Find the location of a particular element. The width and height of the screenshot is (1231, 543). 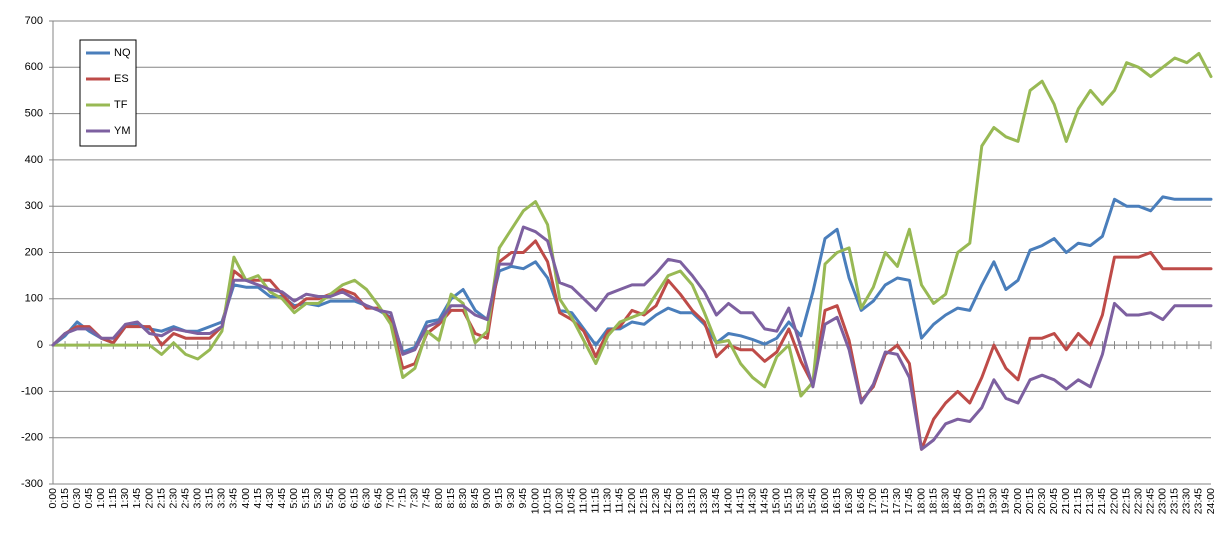

x-tick-label: 23:15 is located at coordinates (1175, 501).